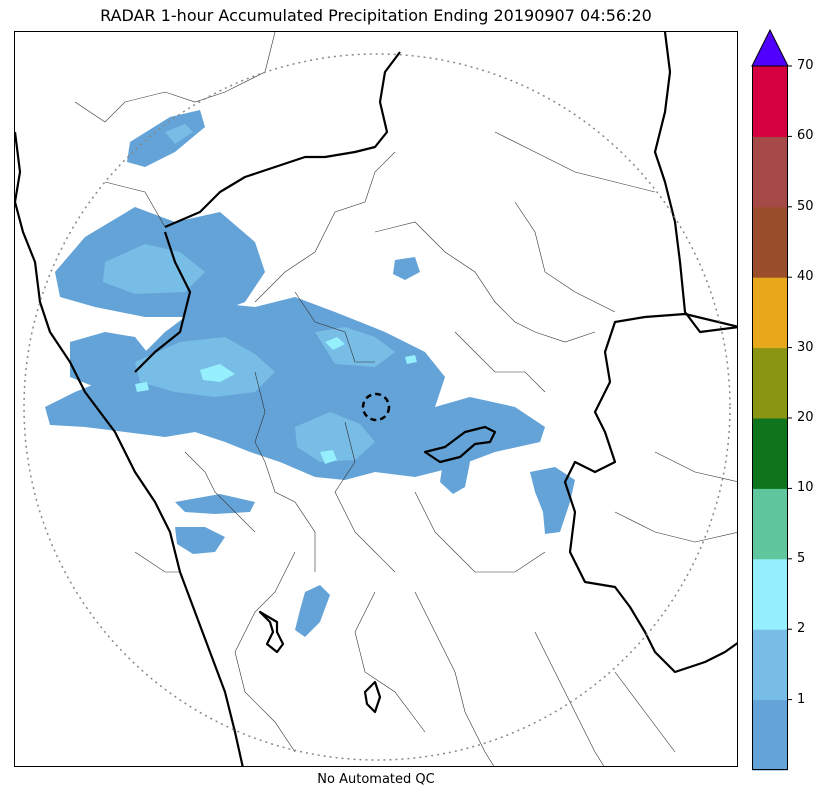 This screenshot has width=825, height=797. I want to click on colorbar-tick-label: 2, so click(801, 629).